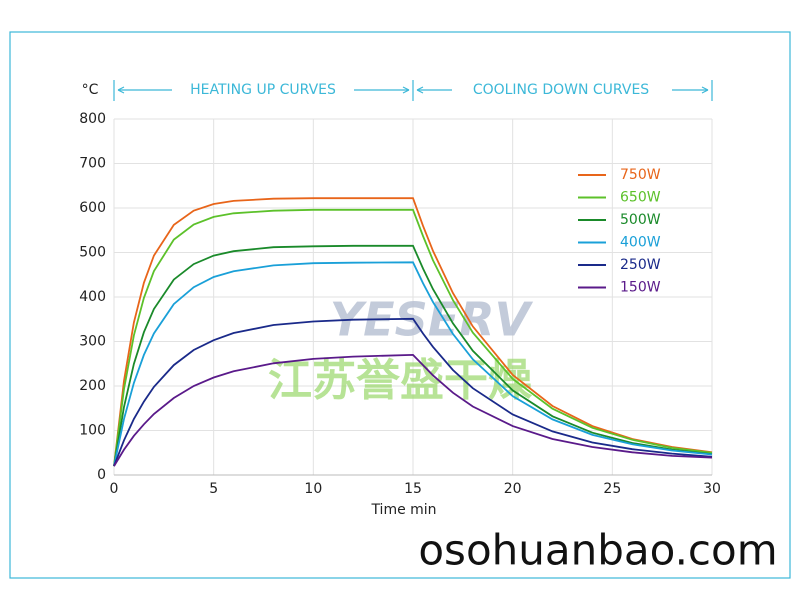 This screenshot has width=800, height=600. Describe the element at coordinates (92, 208) in the screenshot. I see `y-tick-label: 600` at that location.